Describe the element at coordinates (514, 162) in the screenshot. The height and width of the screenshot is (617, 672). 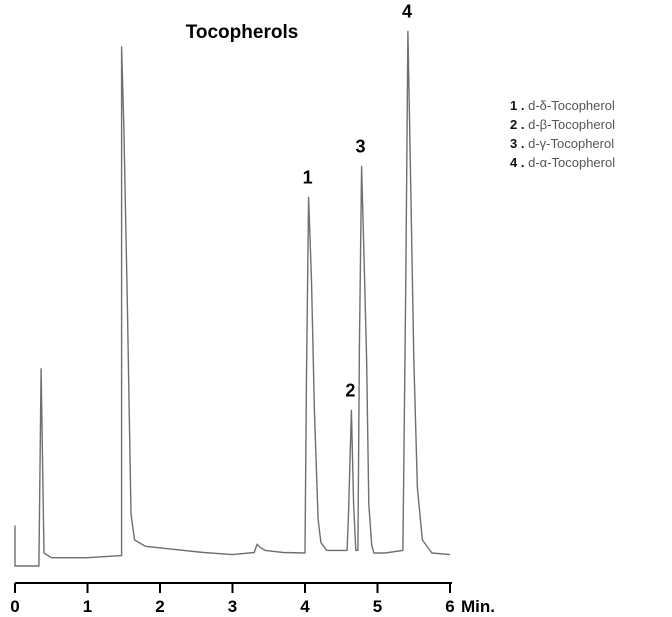
I see `legend-item-number: 4` at that location.